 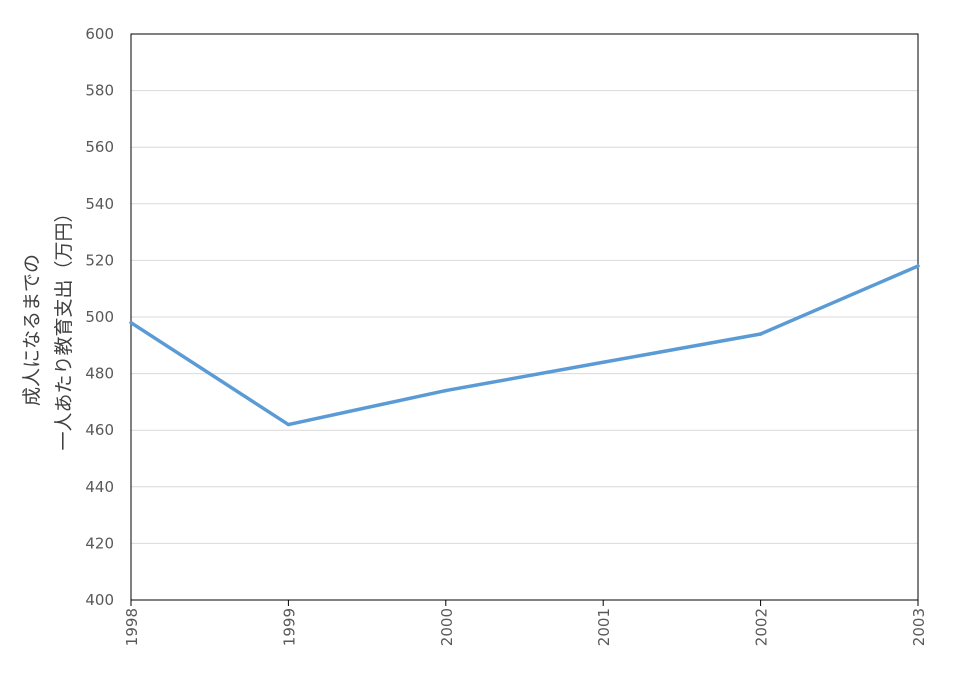 What do you see at coordinates (446, 390) in the screenshot?
I see `data-point-2000` at bounding box center [446, 390].